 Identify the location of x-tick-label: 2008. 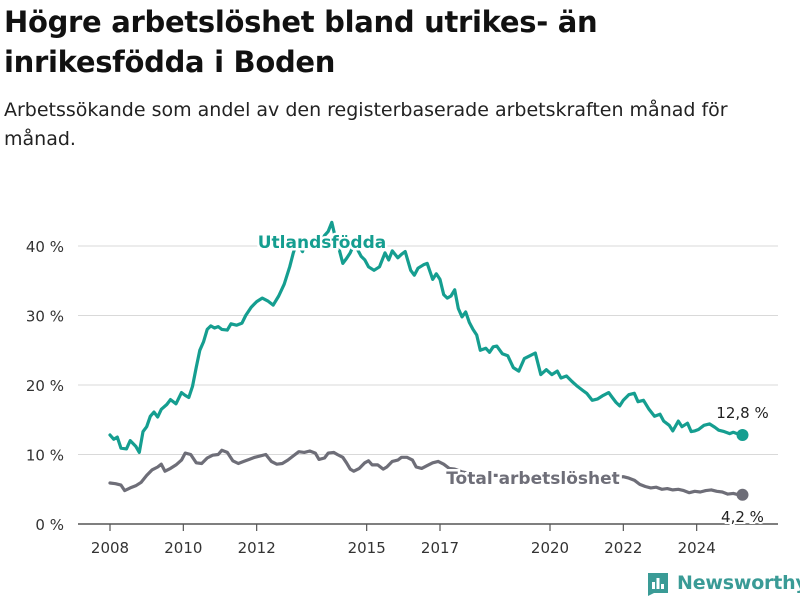
(110, 548).